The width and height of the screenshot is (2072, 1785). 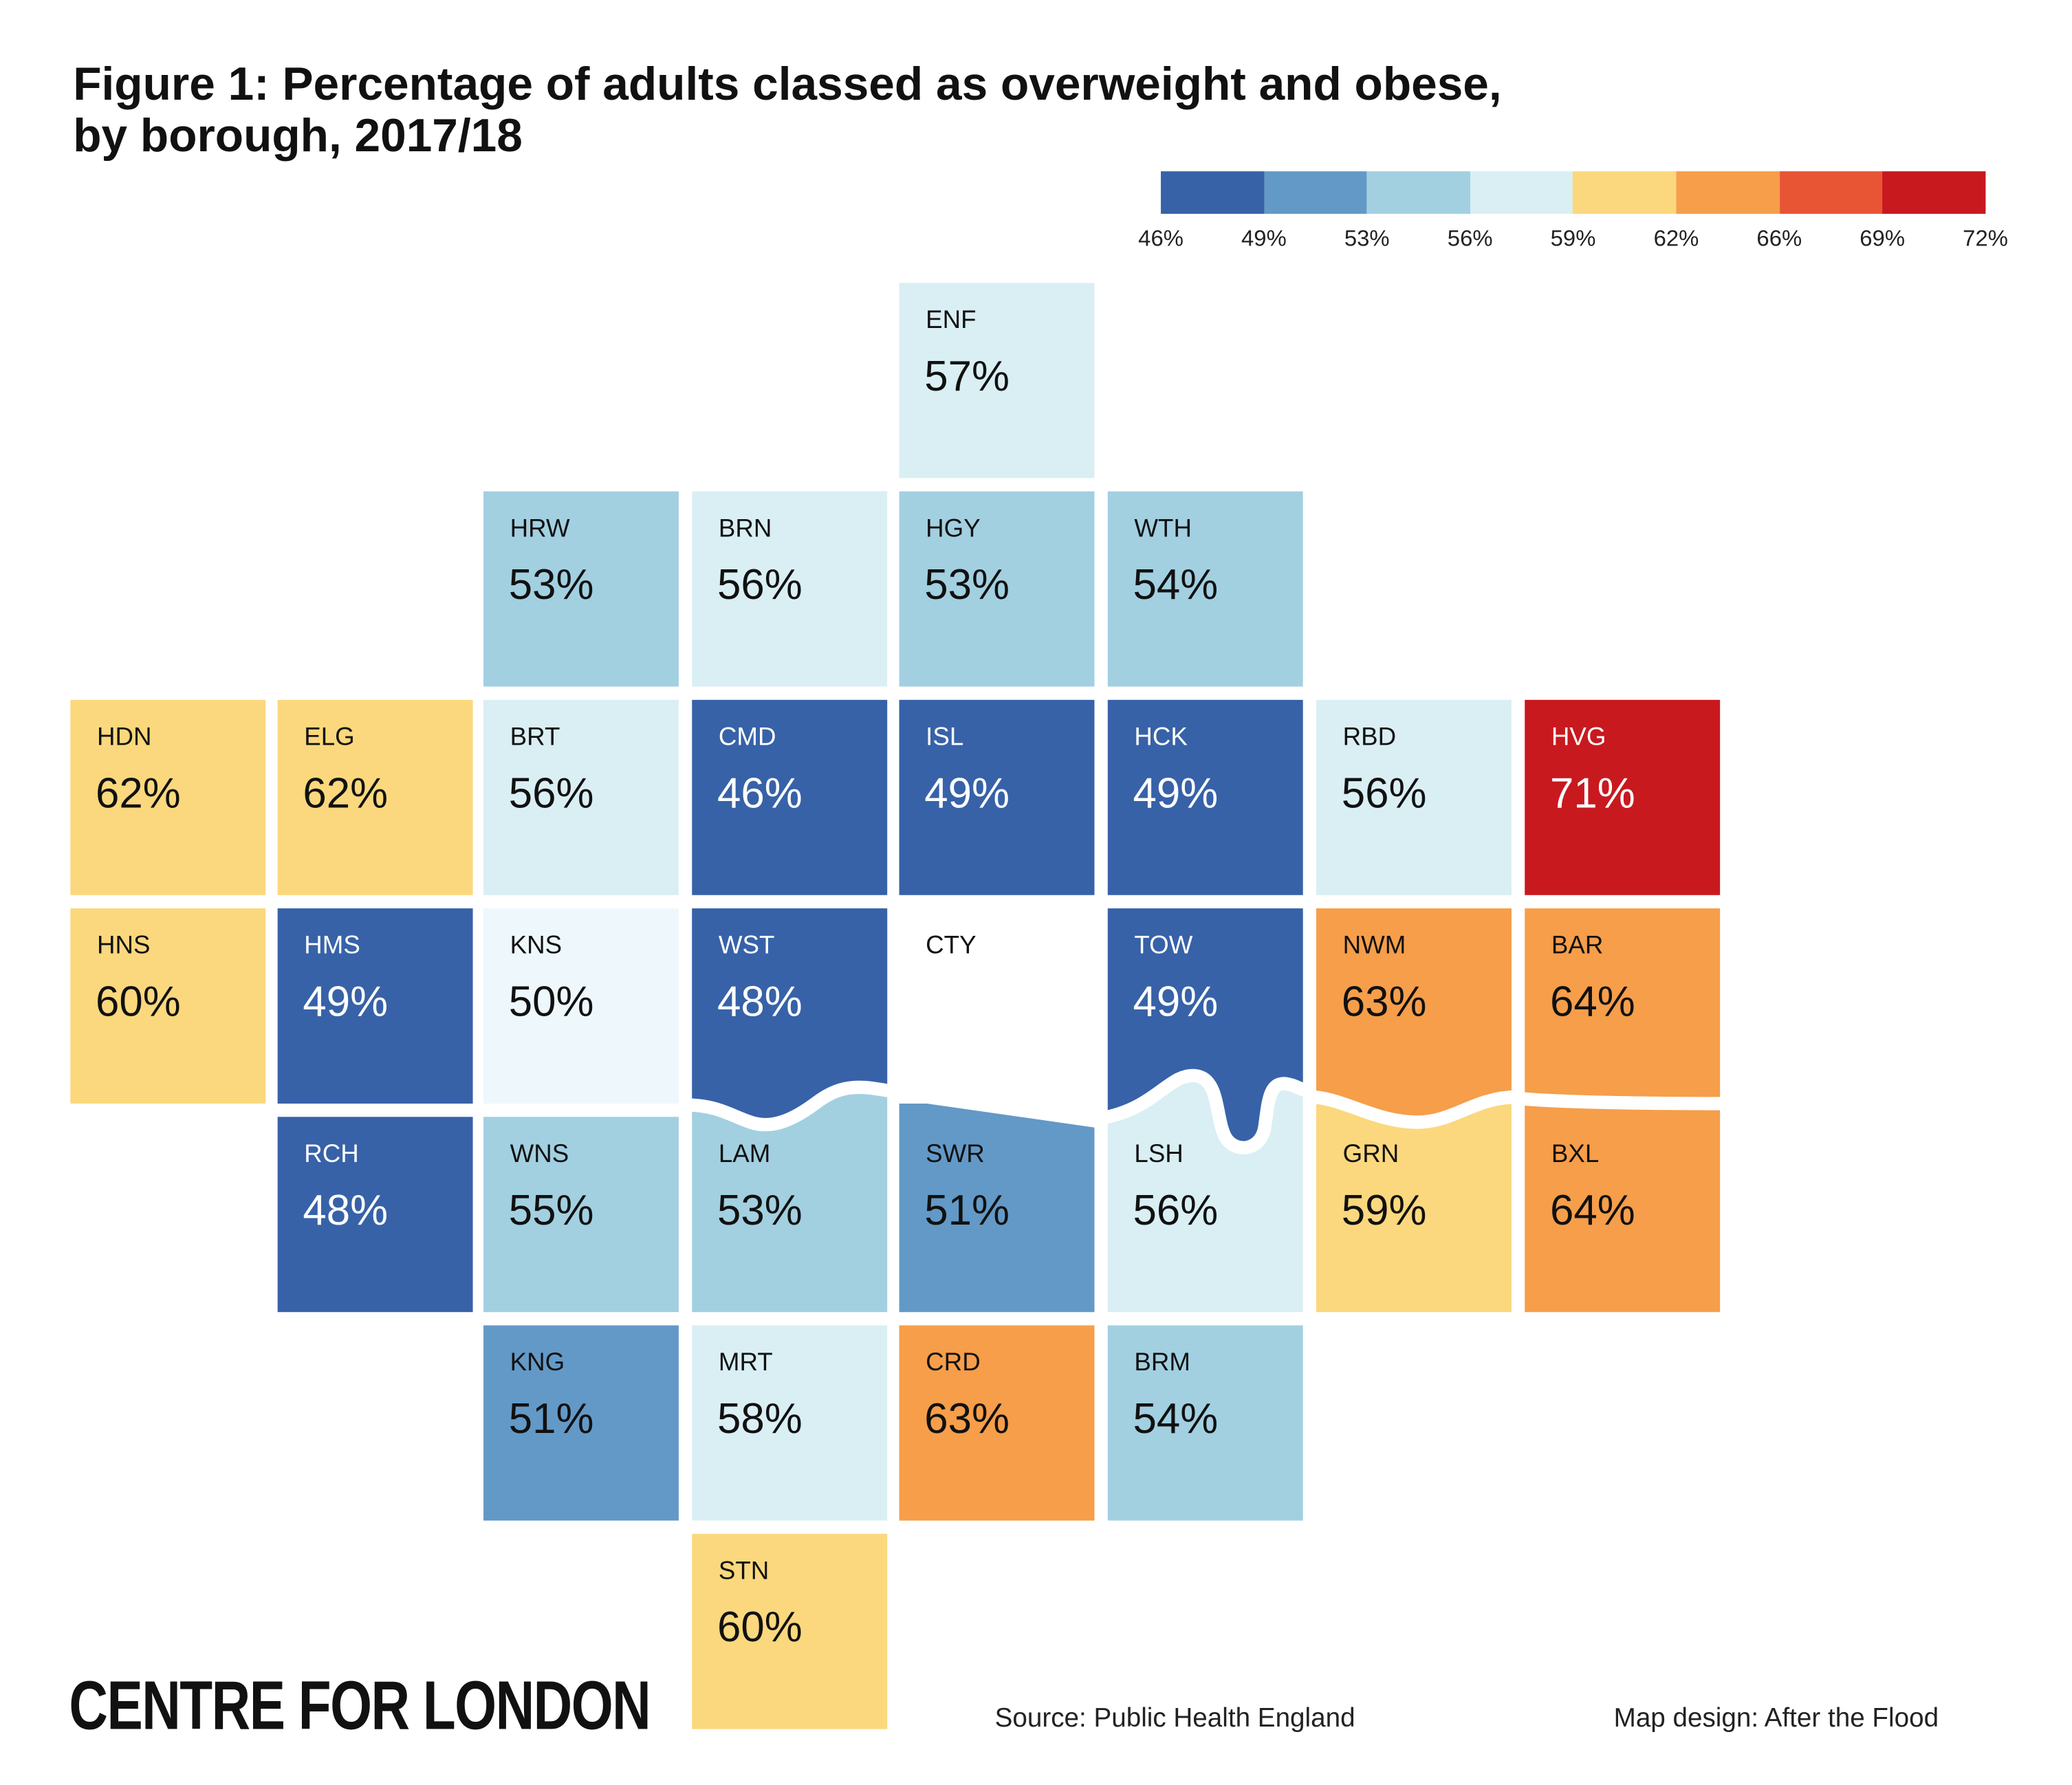 I want to click on legend-label: 56%, so click(x=1470, y=239).